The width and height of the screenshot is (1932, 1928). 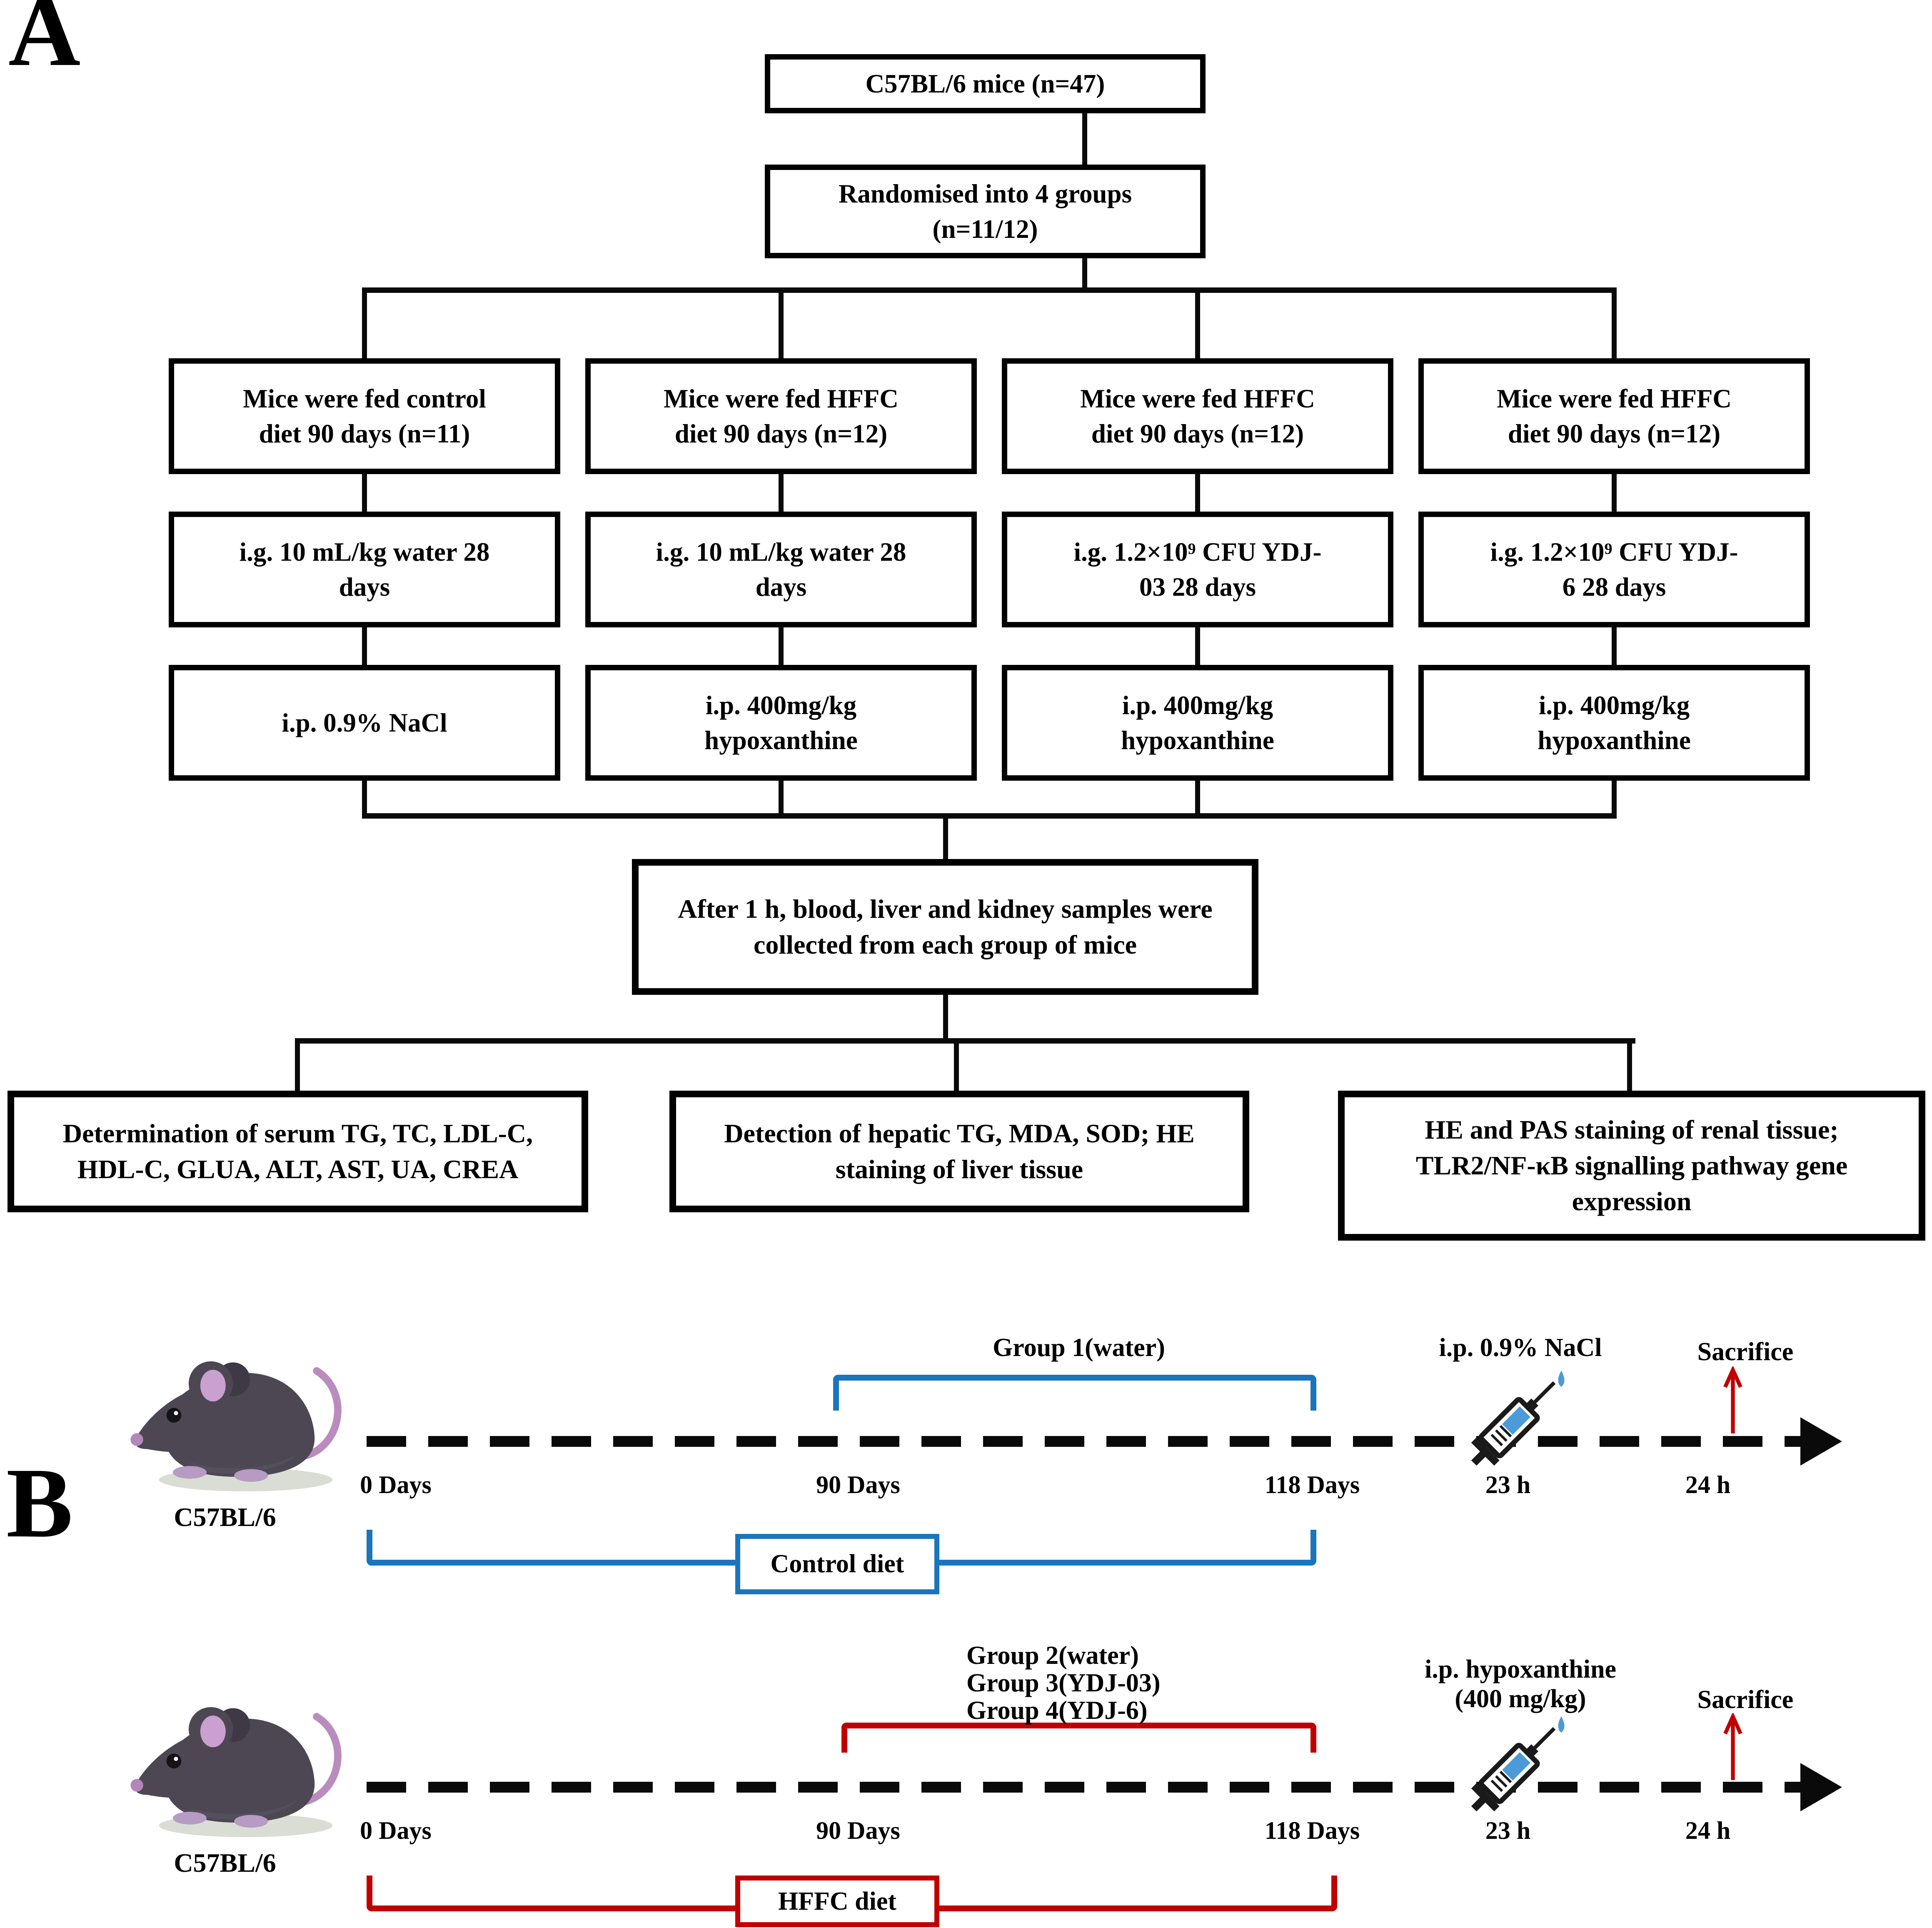 I want to click on box-gavage-3: i.g. 1.2×10⁹ CFU YDJ- 03 28 days, so click(x=1197, y=569).